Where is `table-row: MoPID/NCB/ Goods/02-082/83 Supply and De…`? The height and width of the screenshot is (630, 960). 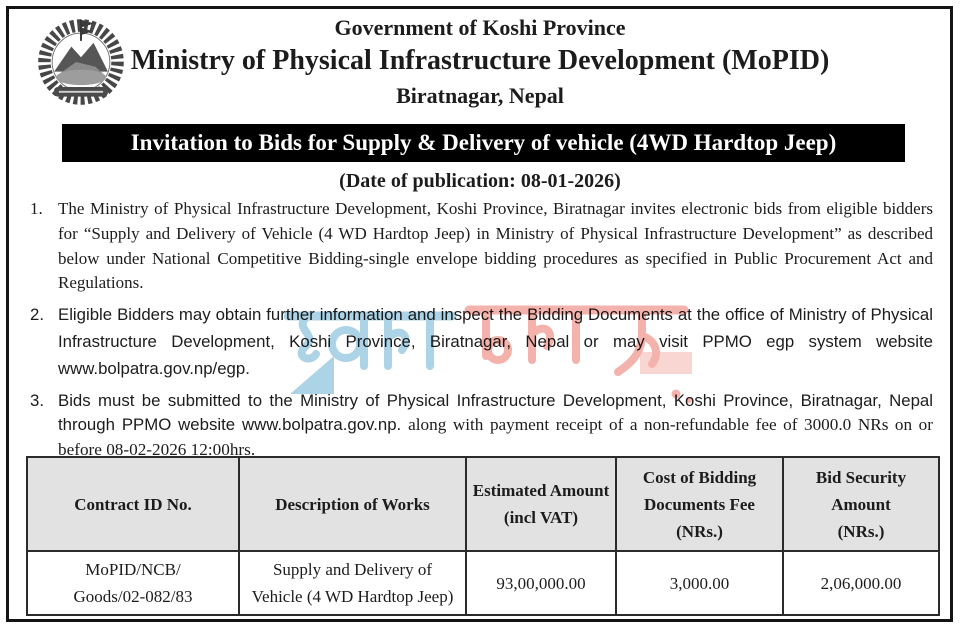 table-row: MoPID/NCB/ Goods/02-082/83 Supply and De… is located at coordinates (483, 583).